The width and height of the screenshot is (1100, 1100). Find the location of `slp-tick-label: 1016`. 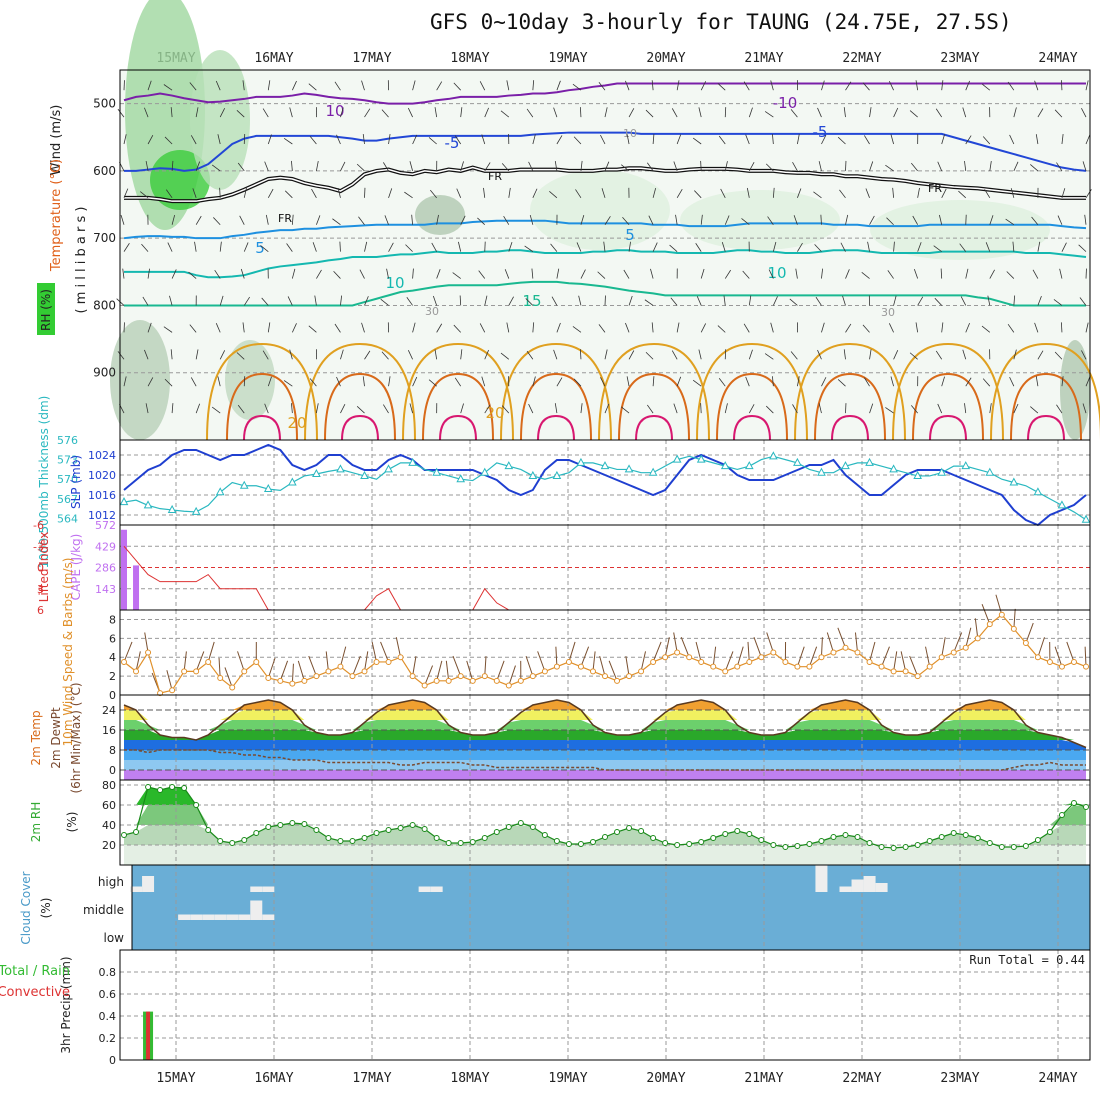

slp-tick-label: 1016 is located at coordinates (102, 495).